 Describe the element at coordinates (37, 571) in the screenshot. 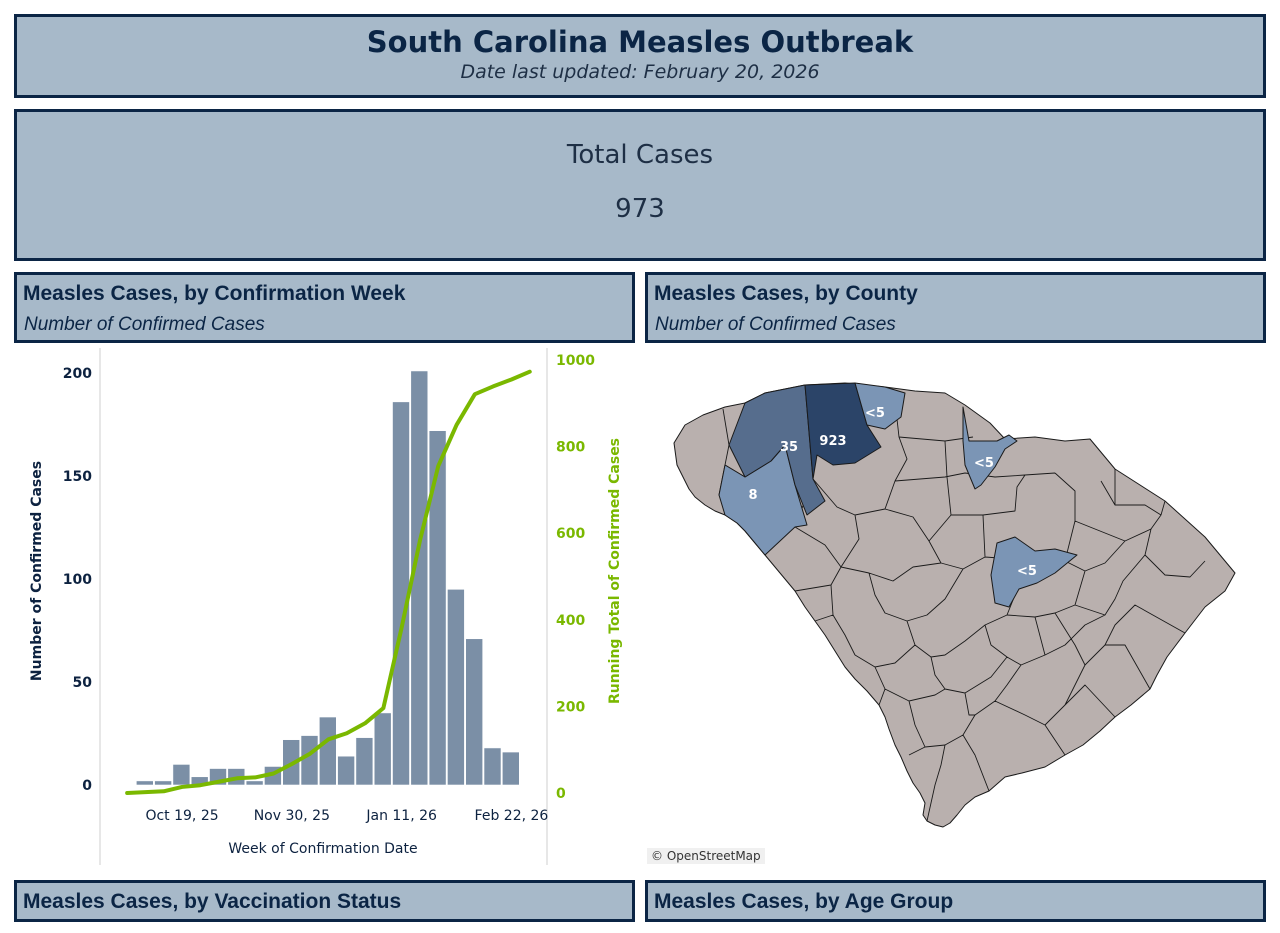

I see `y-axis-label: Number of Confirmed Cases` at that location.